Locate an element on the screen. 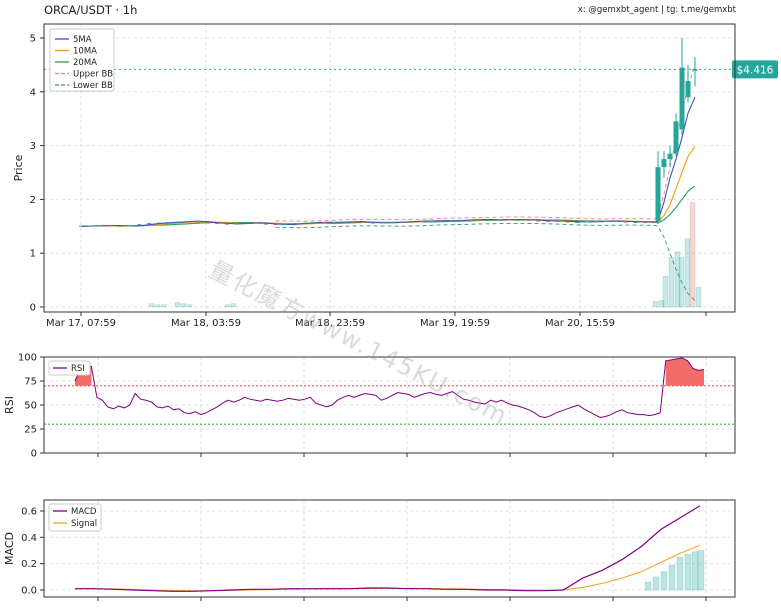  rsi-legend-label: RSI is located at coordinates (78, 369).